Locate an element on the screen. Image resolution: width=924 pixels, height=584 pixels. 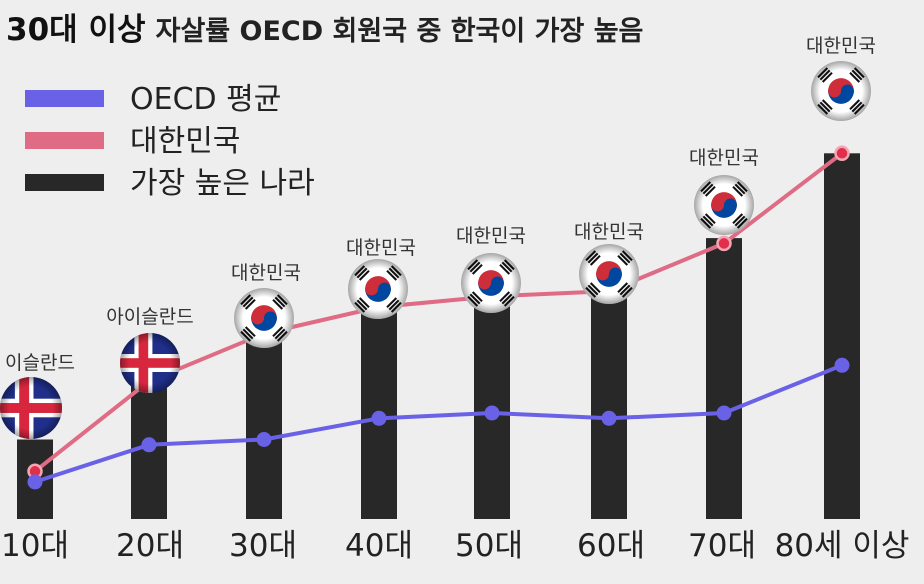
x-tick-label: 60대 is located at coordinates (611, 546).